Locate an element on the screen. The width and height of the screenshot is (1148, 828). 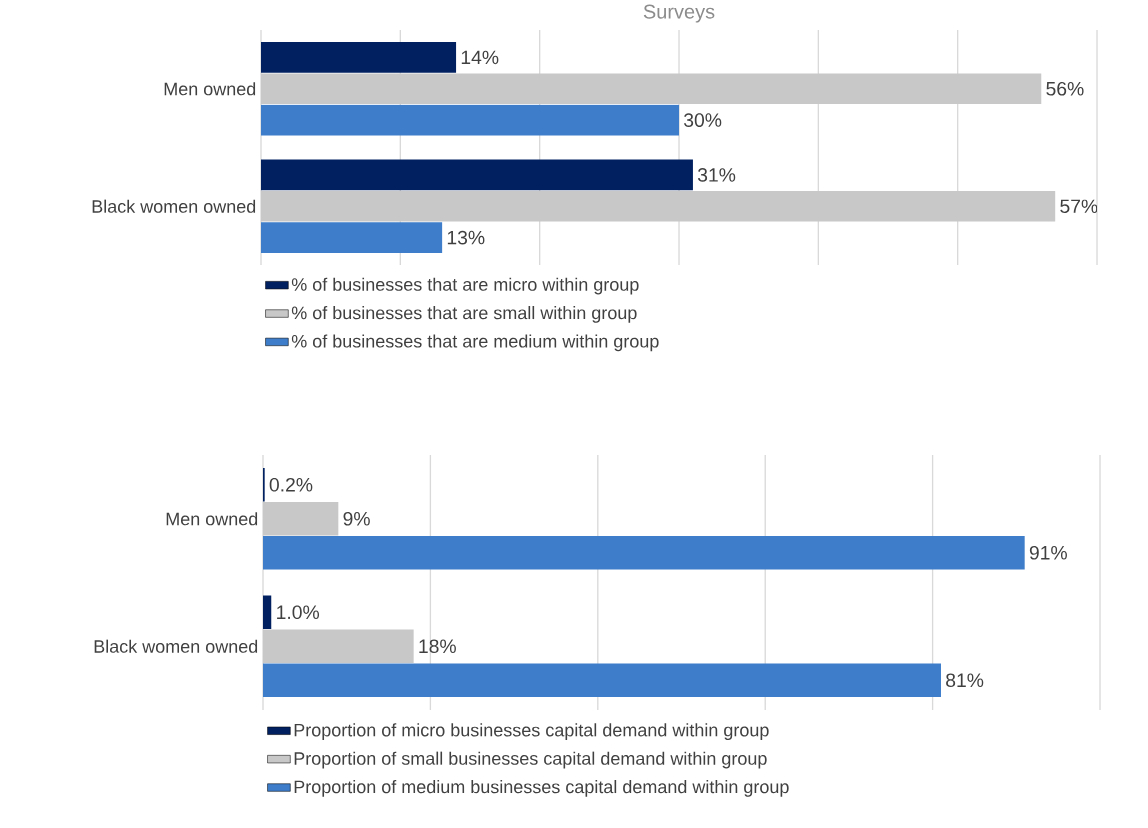
data-label: 0.2% is located at coordinates (291, 484).